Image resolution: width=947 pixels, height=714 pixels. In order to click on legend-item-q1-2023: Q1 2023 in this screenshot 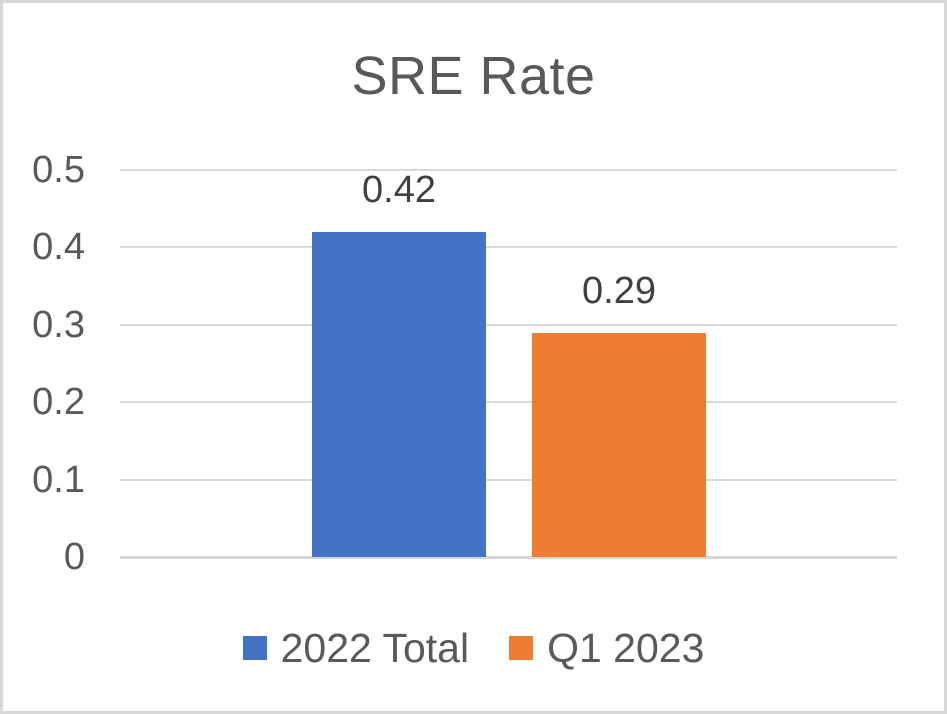, I will do `click(606, 648)`.